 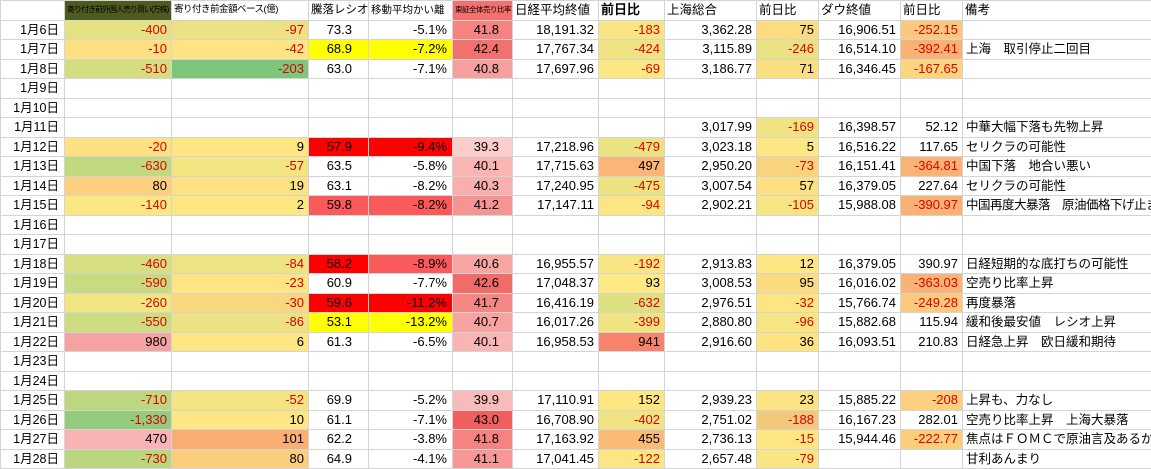 I want to click on cell-nikkei_chg: 941, so click(x=632, y=342).